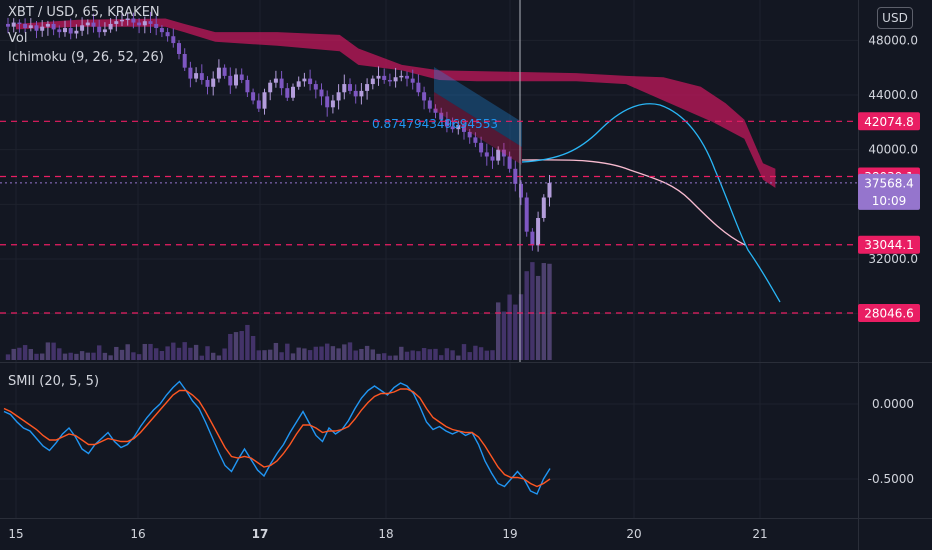 This screenshot has height=550, width=932. I want to click on price-tick-label: 48000.0, so click(893, 40).